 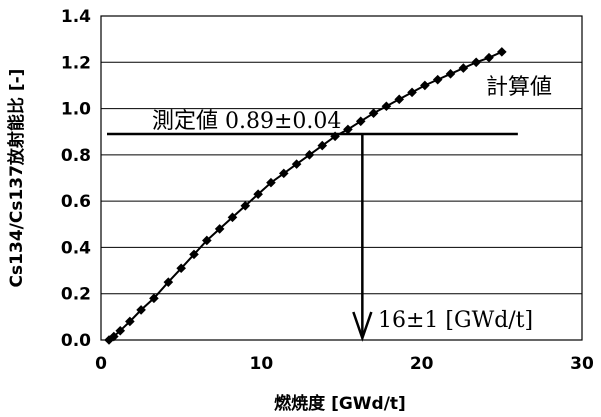 What do you see at coordinates (340, 403) in the screenshot?
I see `x-axis-label: 燃焼度 [GWd/t]` at bounding box center [340, 403].